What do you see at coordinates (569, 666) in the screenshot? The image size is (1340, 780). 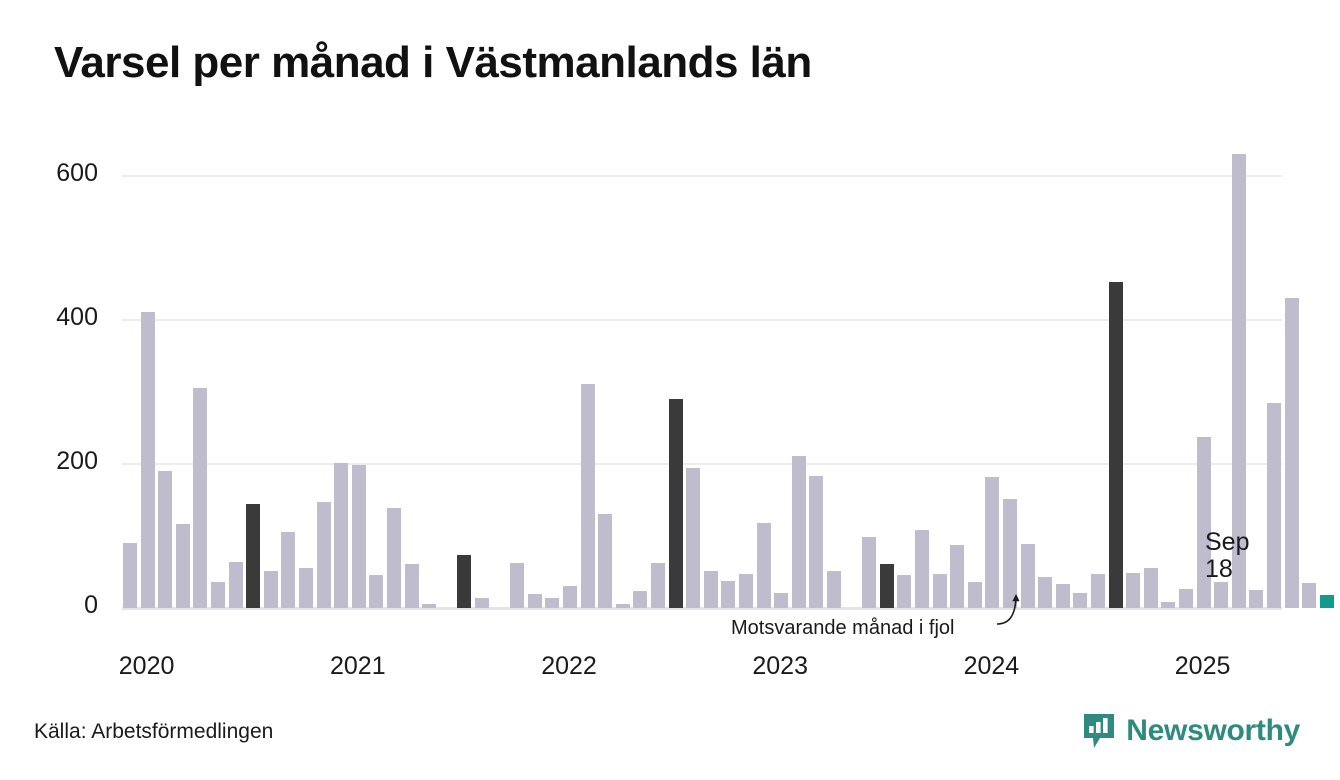 I see `x-axis-tick-label: 2022` at bounding box center [569, 666].